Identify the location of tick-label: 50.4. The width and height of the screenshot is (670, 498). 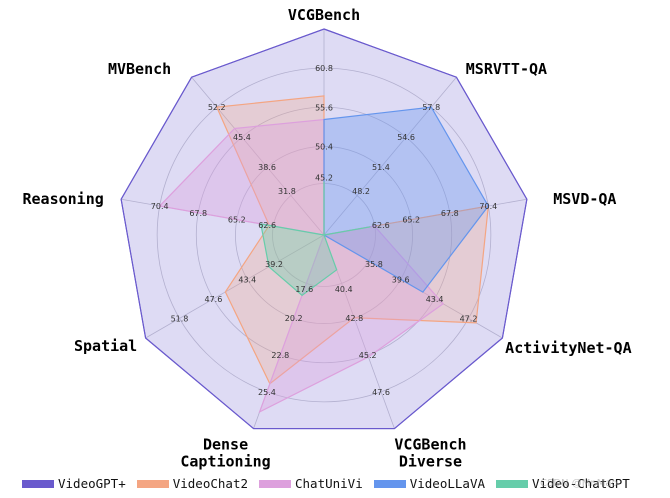
(324, 146).